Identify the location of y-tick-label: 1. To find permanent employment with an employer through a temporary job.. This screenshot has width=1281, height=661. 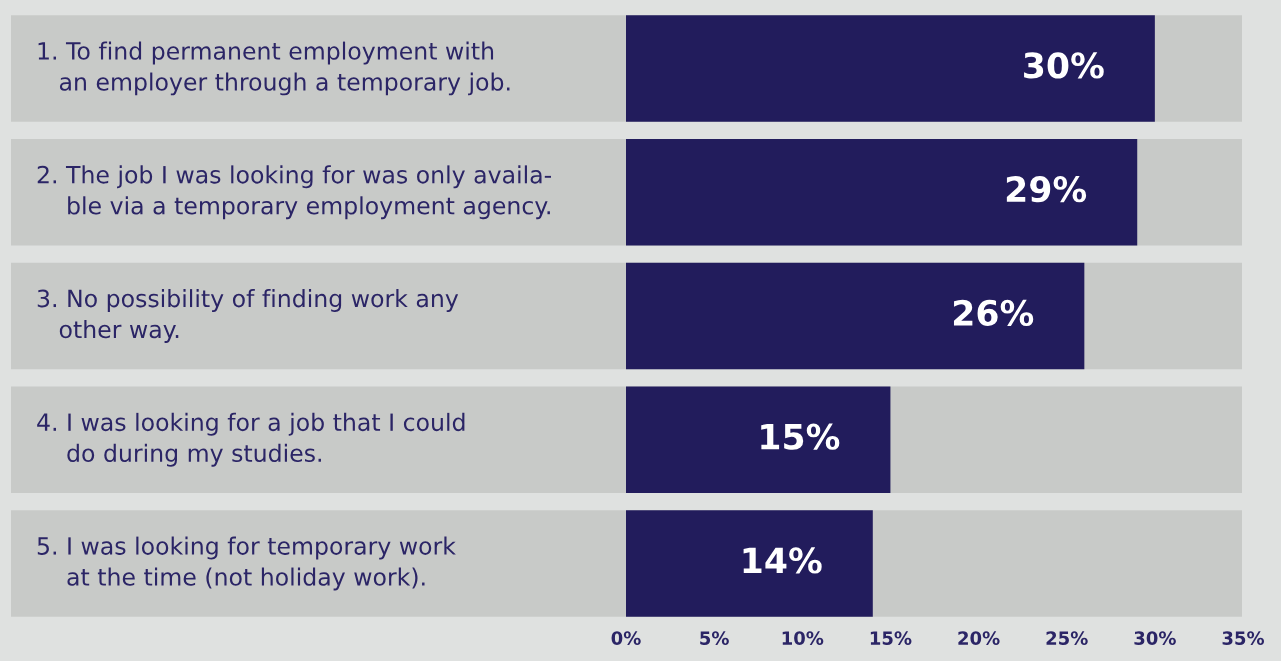
(274, 68).